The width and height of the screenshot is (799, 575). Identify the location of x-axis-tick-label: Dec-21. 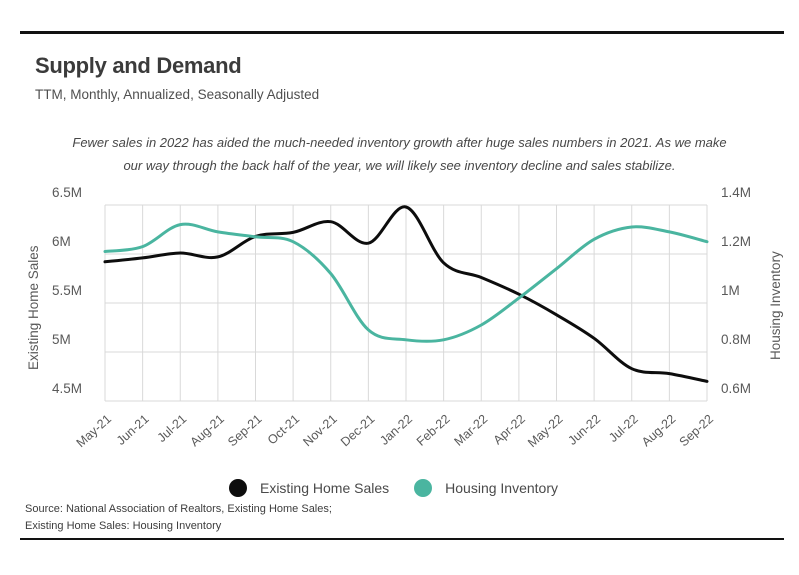
(357, 430).